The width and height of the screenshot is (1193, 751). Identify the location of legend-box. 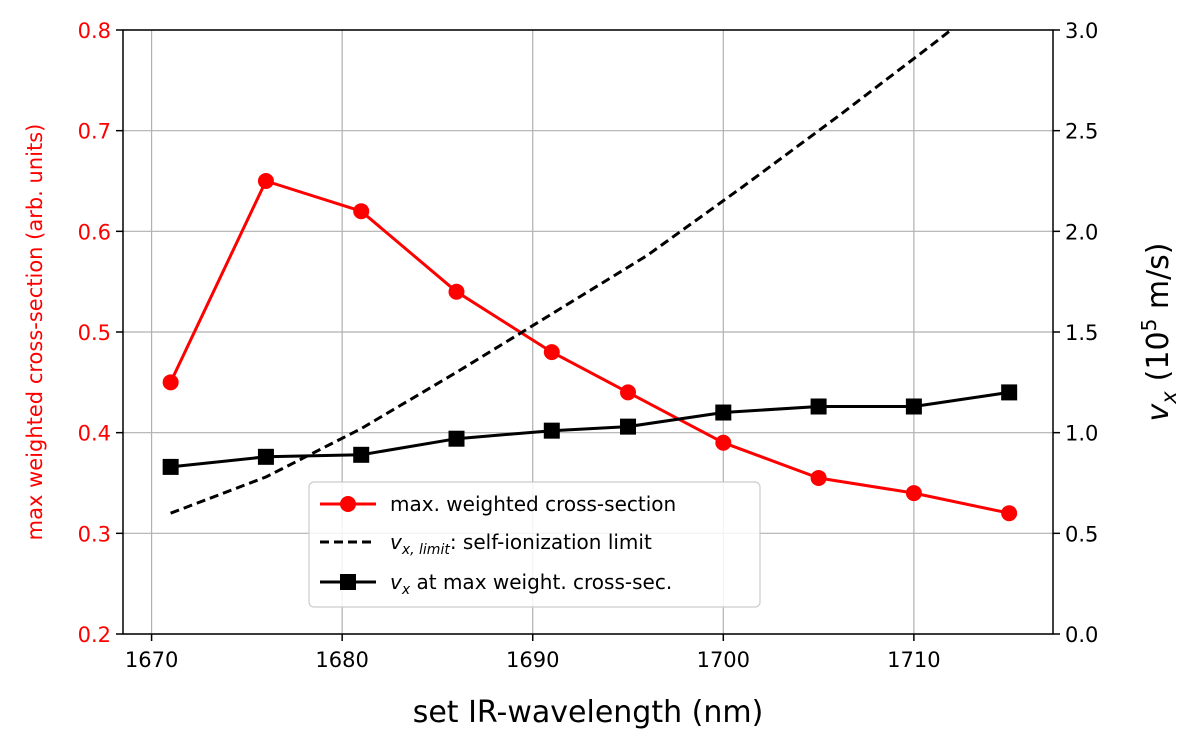
(534, 544).